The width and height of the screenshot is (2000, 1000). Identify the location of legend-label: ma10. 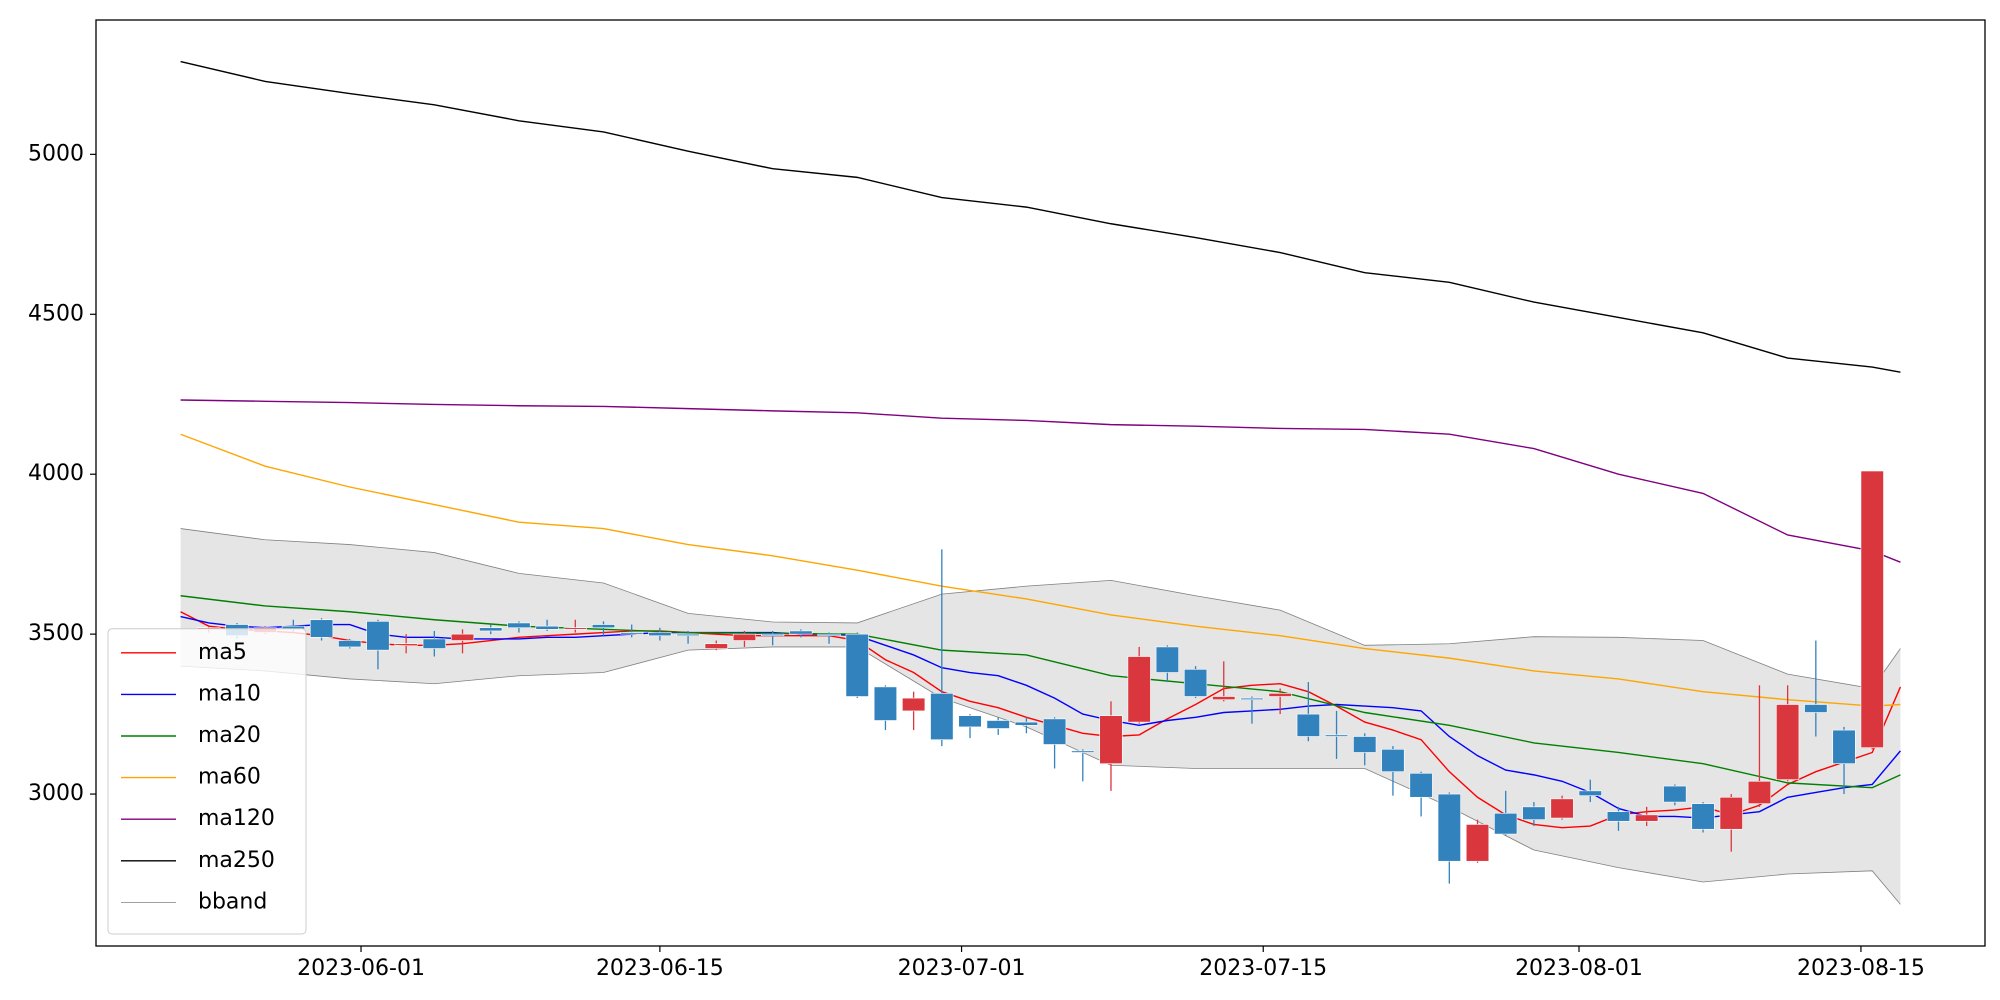
(229, 693).